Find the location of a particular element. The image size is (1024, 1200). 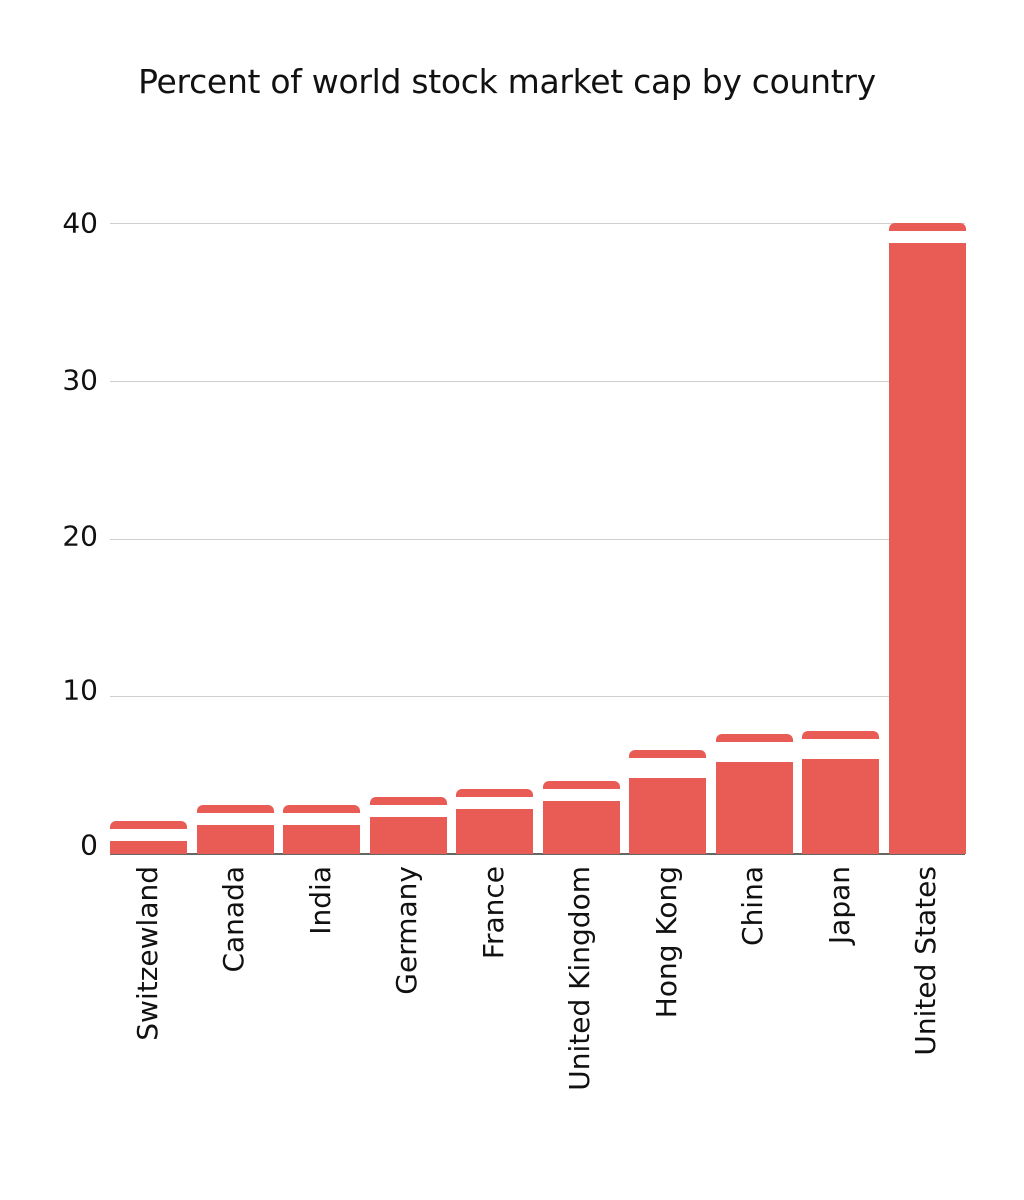

bar-japan is located at coordinates (840, 792).